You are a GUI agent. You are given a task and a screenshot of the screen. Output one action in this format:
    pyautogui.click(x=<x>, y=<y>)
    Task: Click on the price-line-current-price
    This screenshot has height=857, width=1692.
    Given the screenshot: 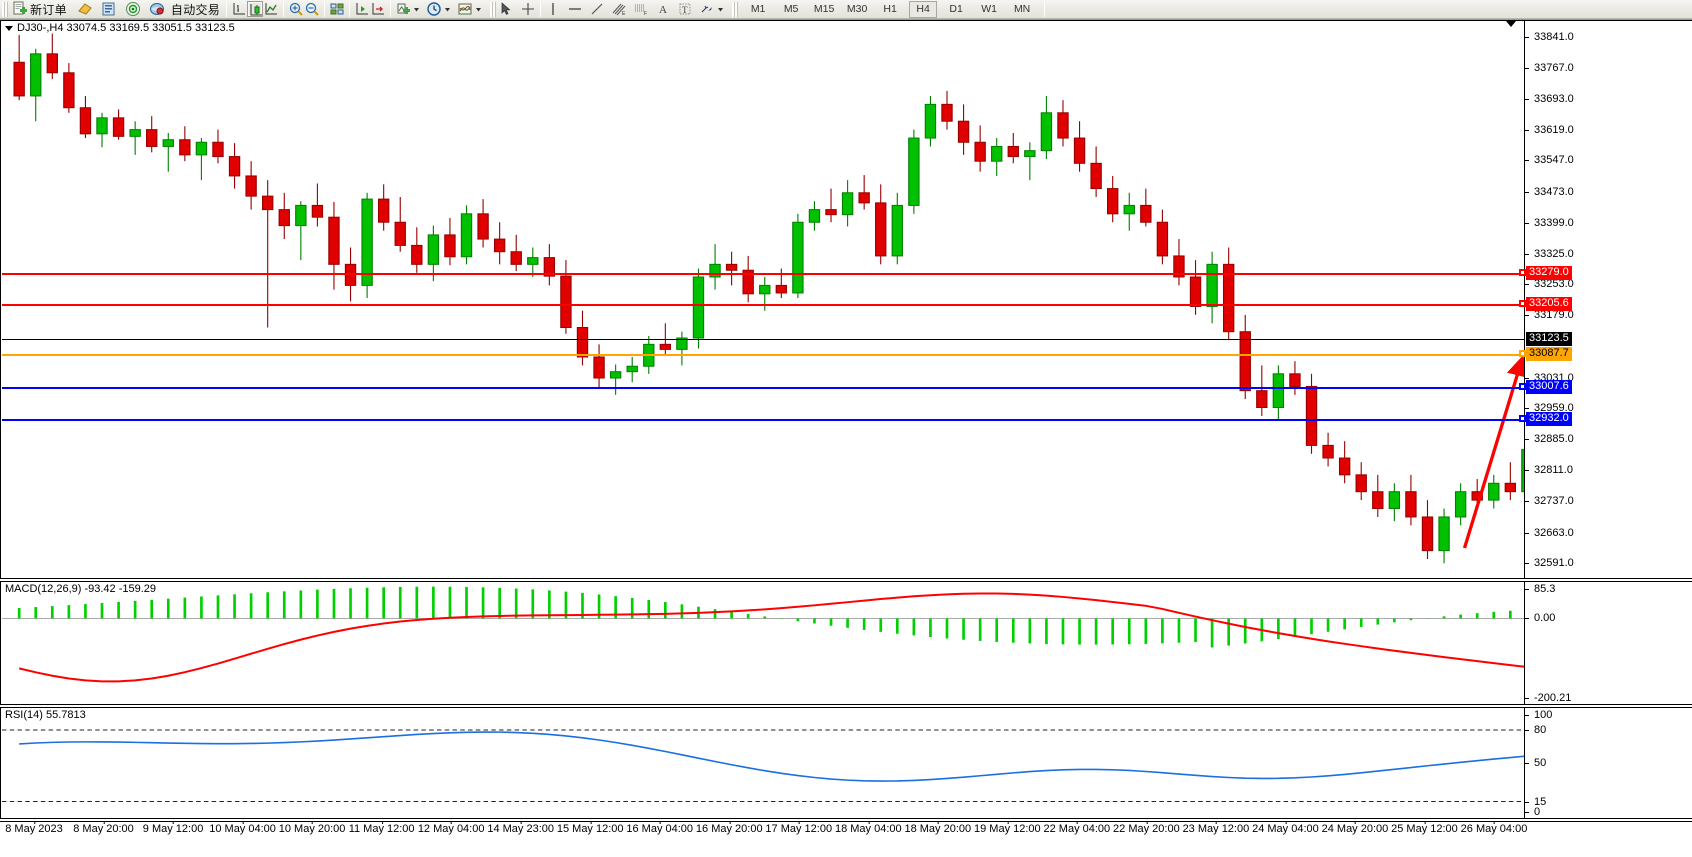 What is the action you would take?
    pyautogui.click(x=763, y=339)
    